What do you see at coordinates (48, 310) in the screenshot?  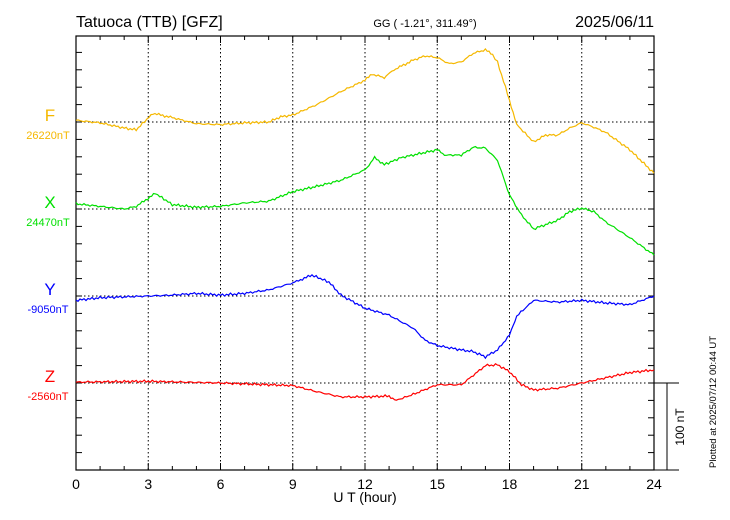 I see `series-baseline-y: -9050nT` at bounding box center [48, 310].